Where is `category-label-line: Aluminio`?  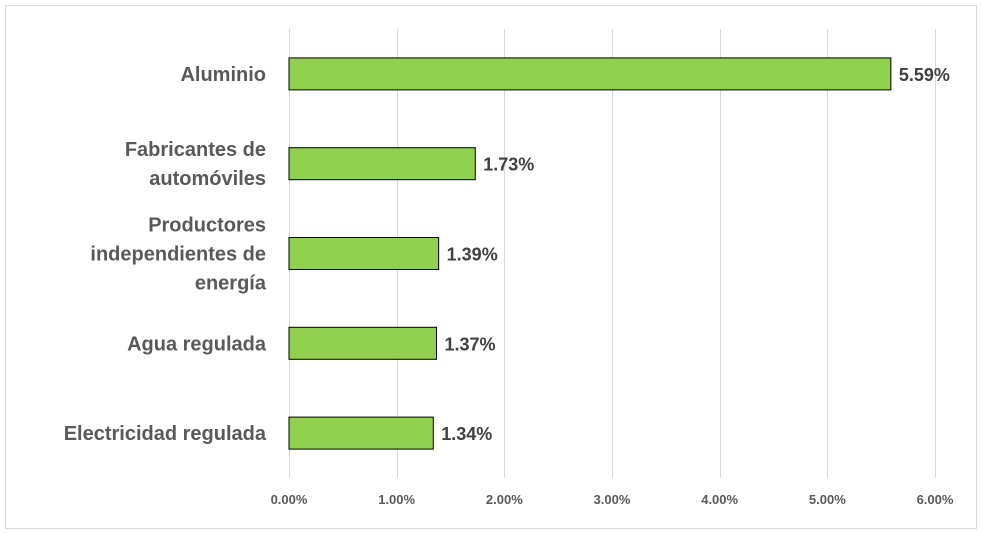
category-label-line: Aluminio is located at coordinates (223, 75).